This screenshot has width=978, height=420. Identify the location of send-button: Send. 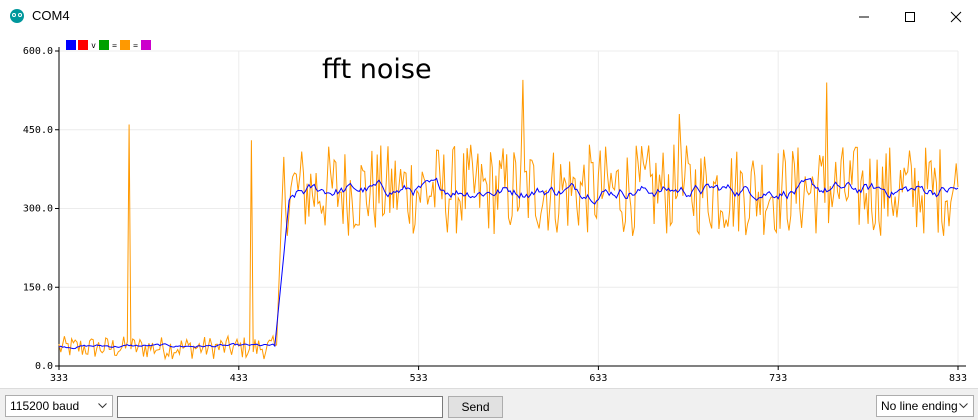
(475, 407).